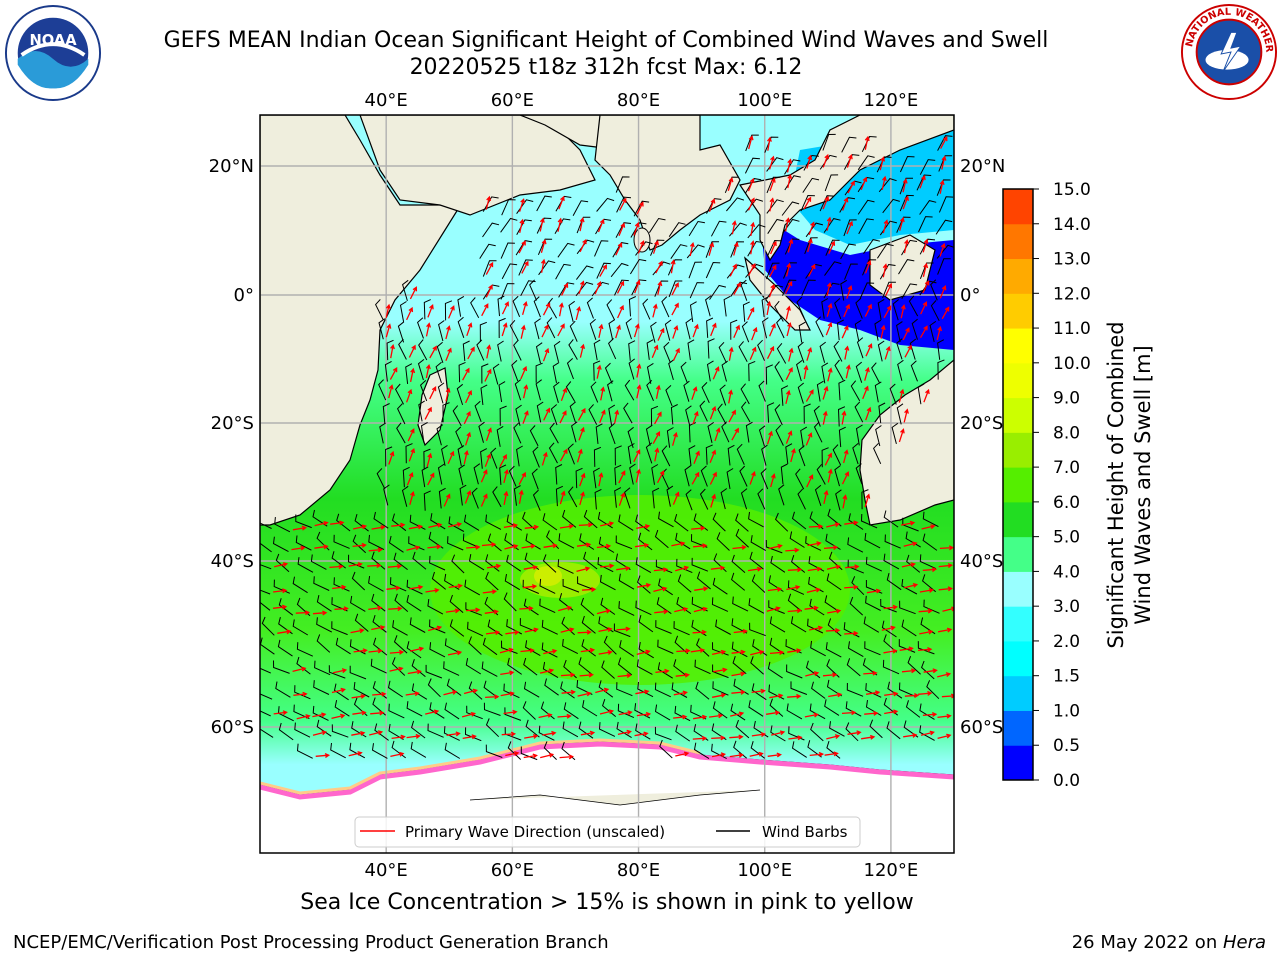 The width and height of the screenshot is (1280, 964). Describe the element at coordinates (1072, 190) in the screenshot. I see `colorbar-tick-label: 15.0` at that location.